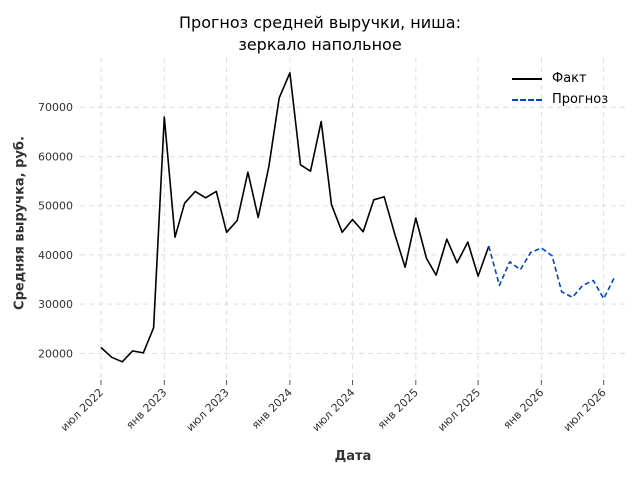  Describe the element at coordinates (55, 255) in the screenshot. I see `y-tick-label: 40000` at that location.